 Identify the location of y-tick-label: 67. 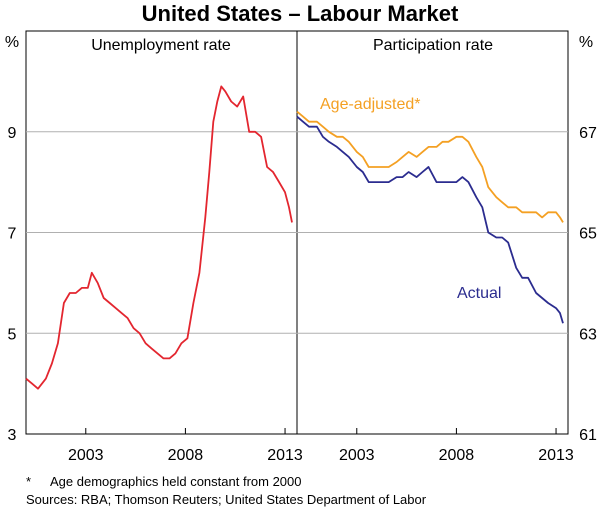
(588, 133).